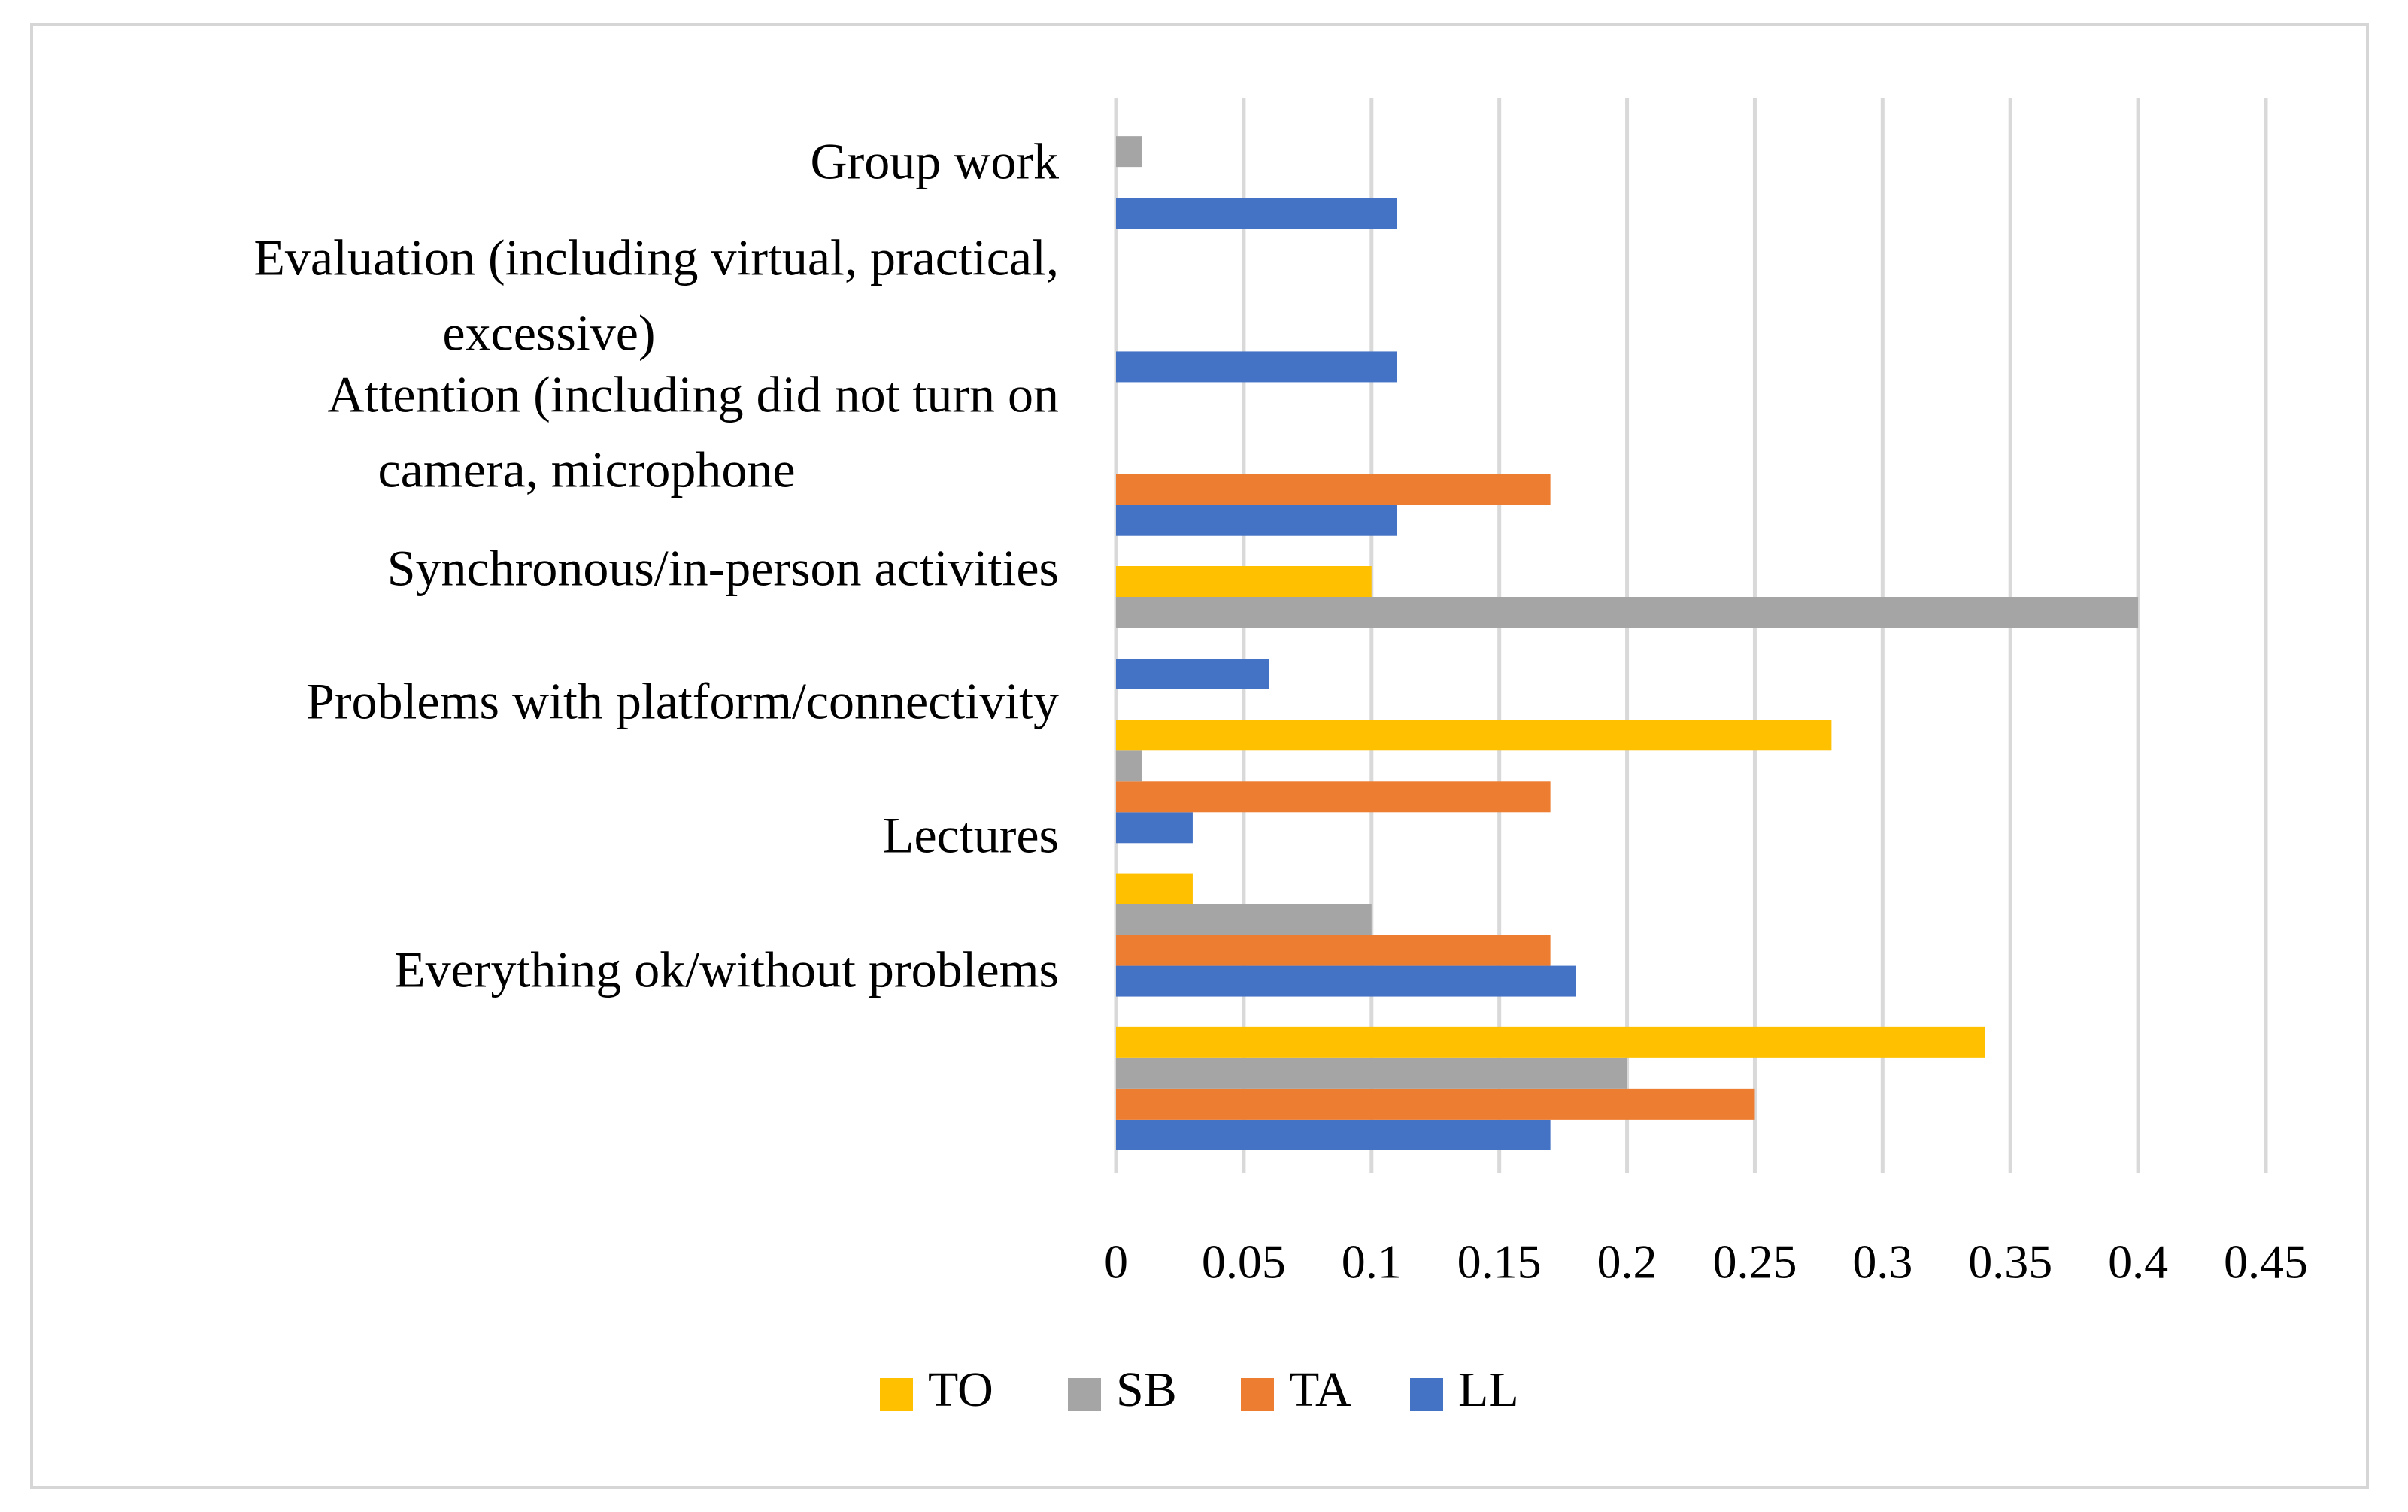 The height and width of the screenshot is (1512, 2408). I want to click on x-tick-label-0: 0, so click(1116, 1262).